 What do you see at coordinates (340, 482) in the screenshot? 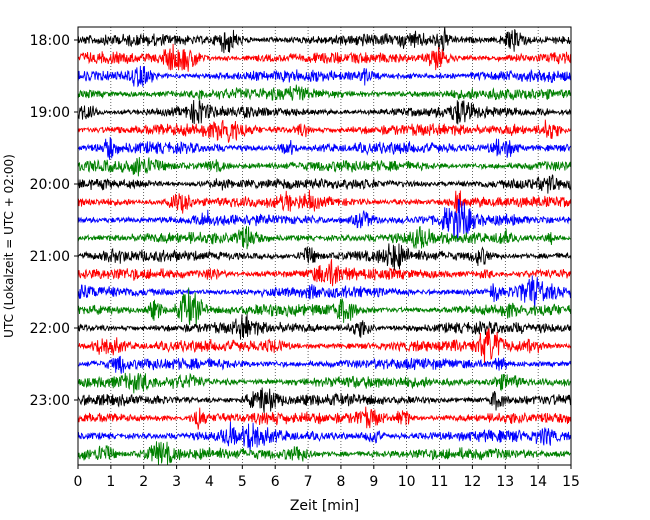
I see `x-tick-label: 8` at bounding box center [340, 482].